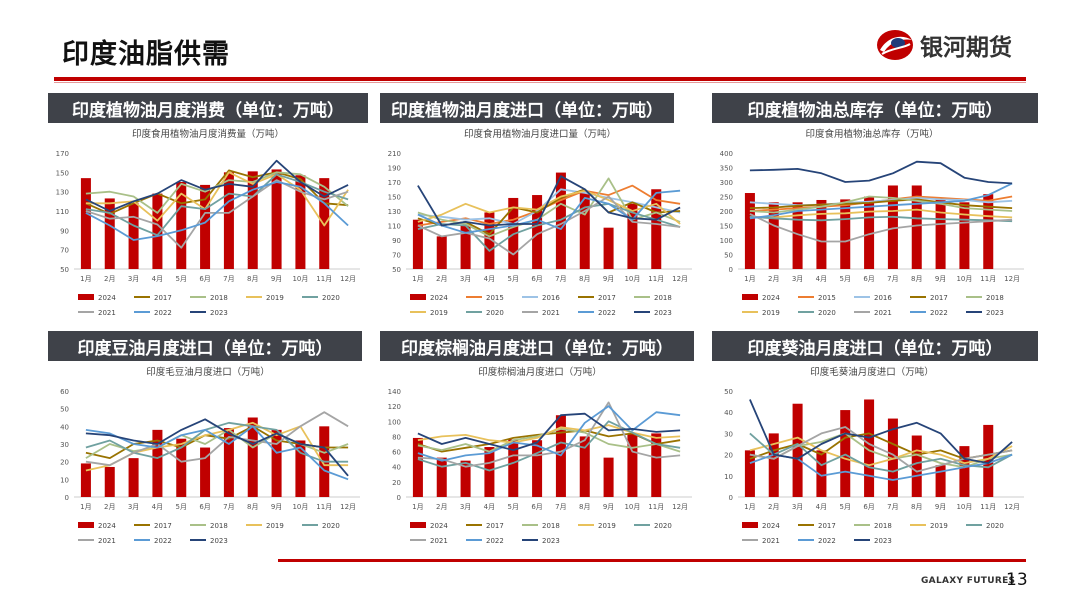 Image resolution: width=1080 pixels, height=608 pixels. What do you see at coordinates (540, 134) in the screenshot?
I see `chart-title: 印度食用植物油月度进口量（万吨）` at bounding box center [540, 134].